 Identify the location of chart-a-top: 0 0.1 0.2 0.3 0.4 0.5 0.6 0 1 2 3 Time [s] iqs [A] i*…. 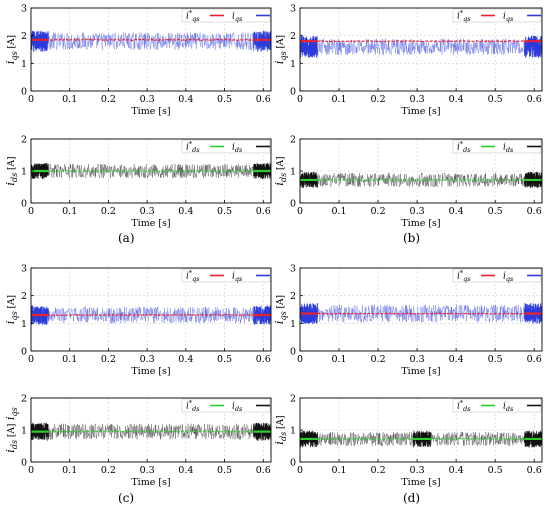
(138, 60).